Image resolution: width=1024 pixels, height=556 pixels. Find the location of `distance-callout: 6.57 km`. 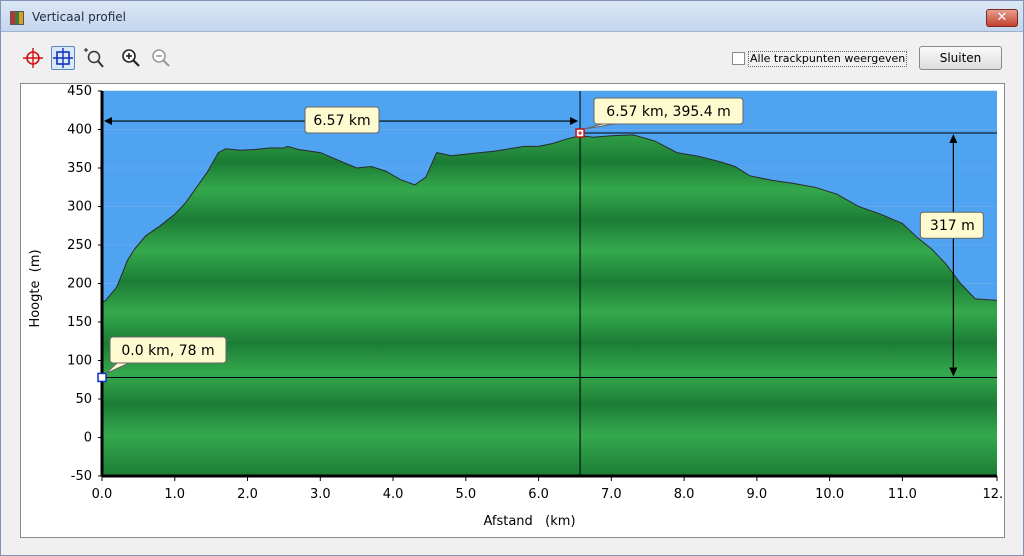

distance-callout: 6.57 km is located at coordinates (342, 120).